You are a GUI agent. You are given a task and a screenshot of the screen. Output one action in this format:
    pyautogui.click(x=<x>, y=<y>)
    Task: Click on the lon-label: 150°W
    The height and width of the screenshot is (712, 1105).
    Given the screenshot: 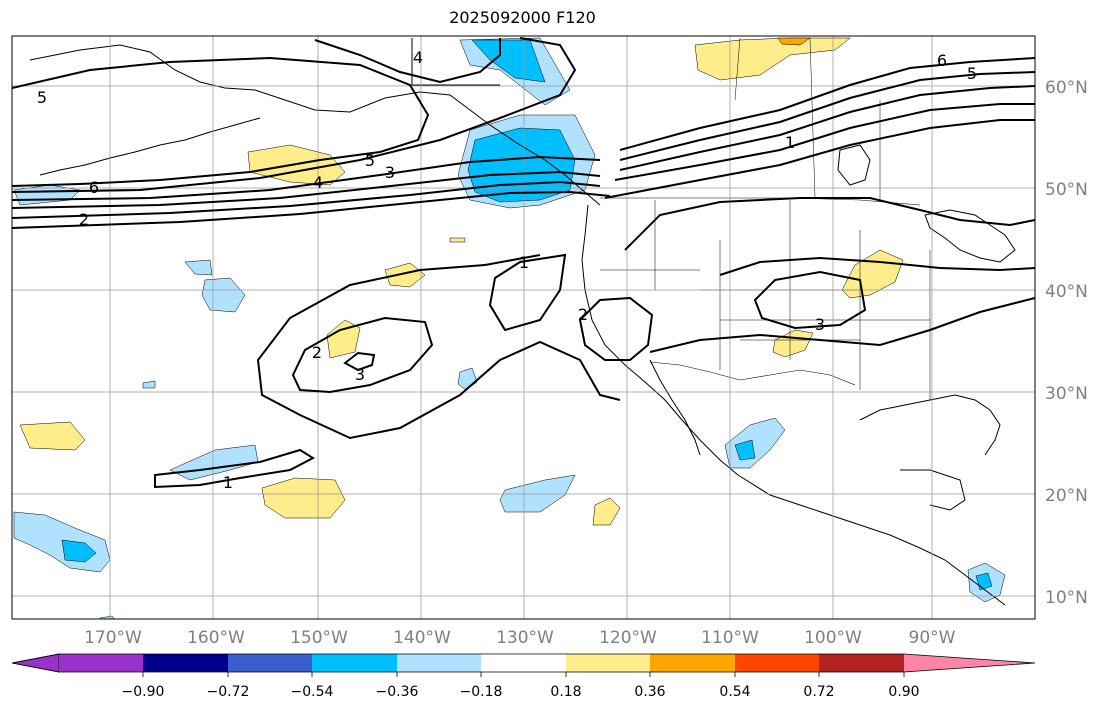 What is the action you would take?
    pyautogui.click(x=319, y=638)
    